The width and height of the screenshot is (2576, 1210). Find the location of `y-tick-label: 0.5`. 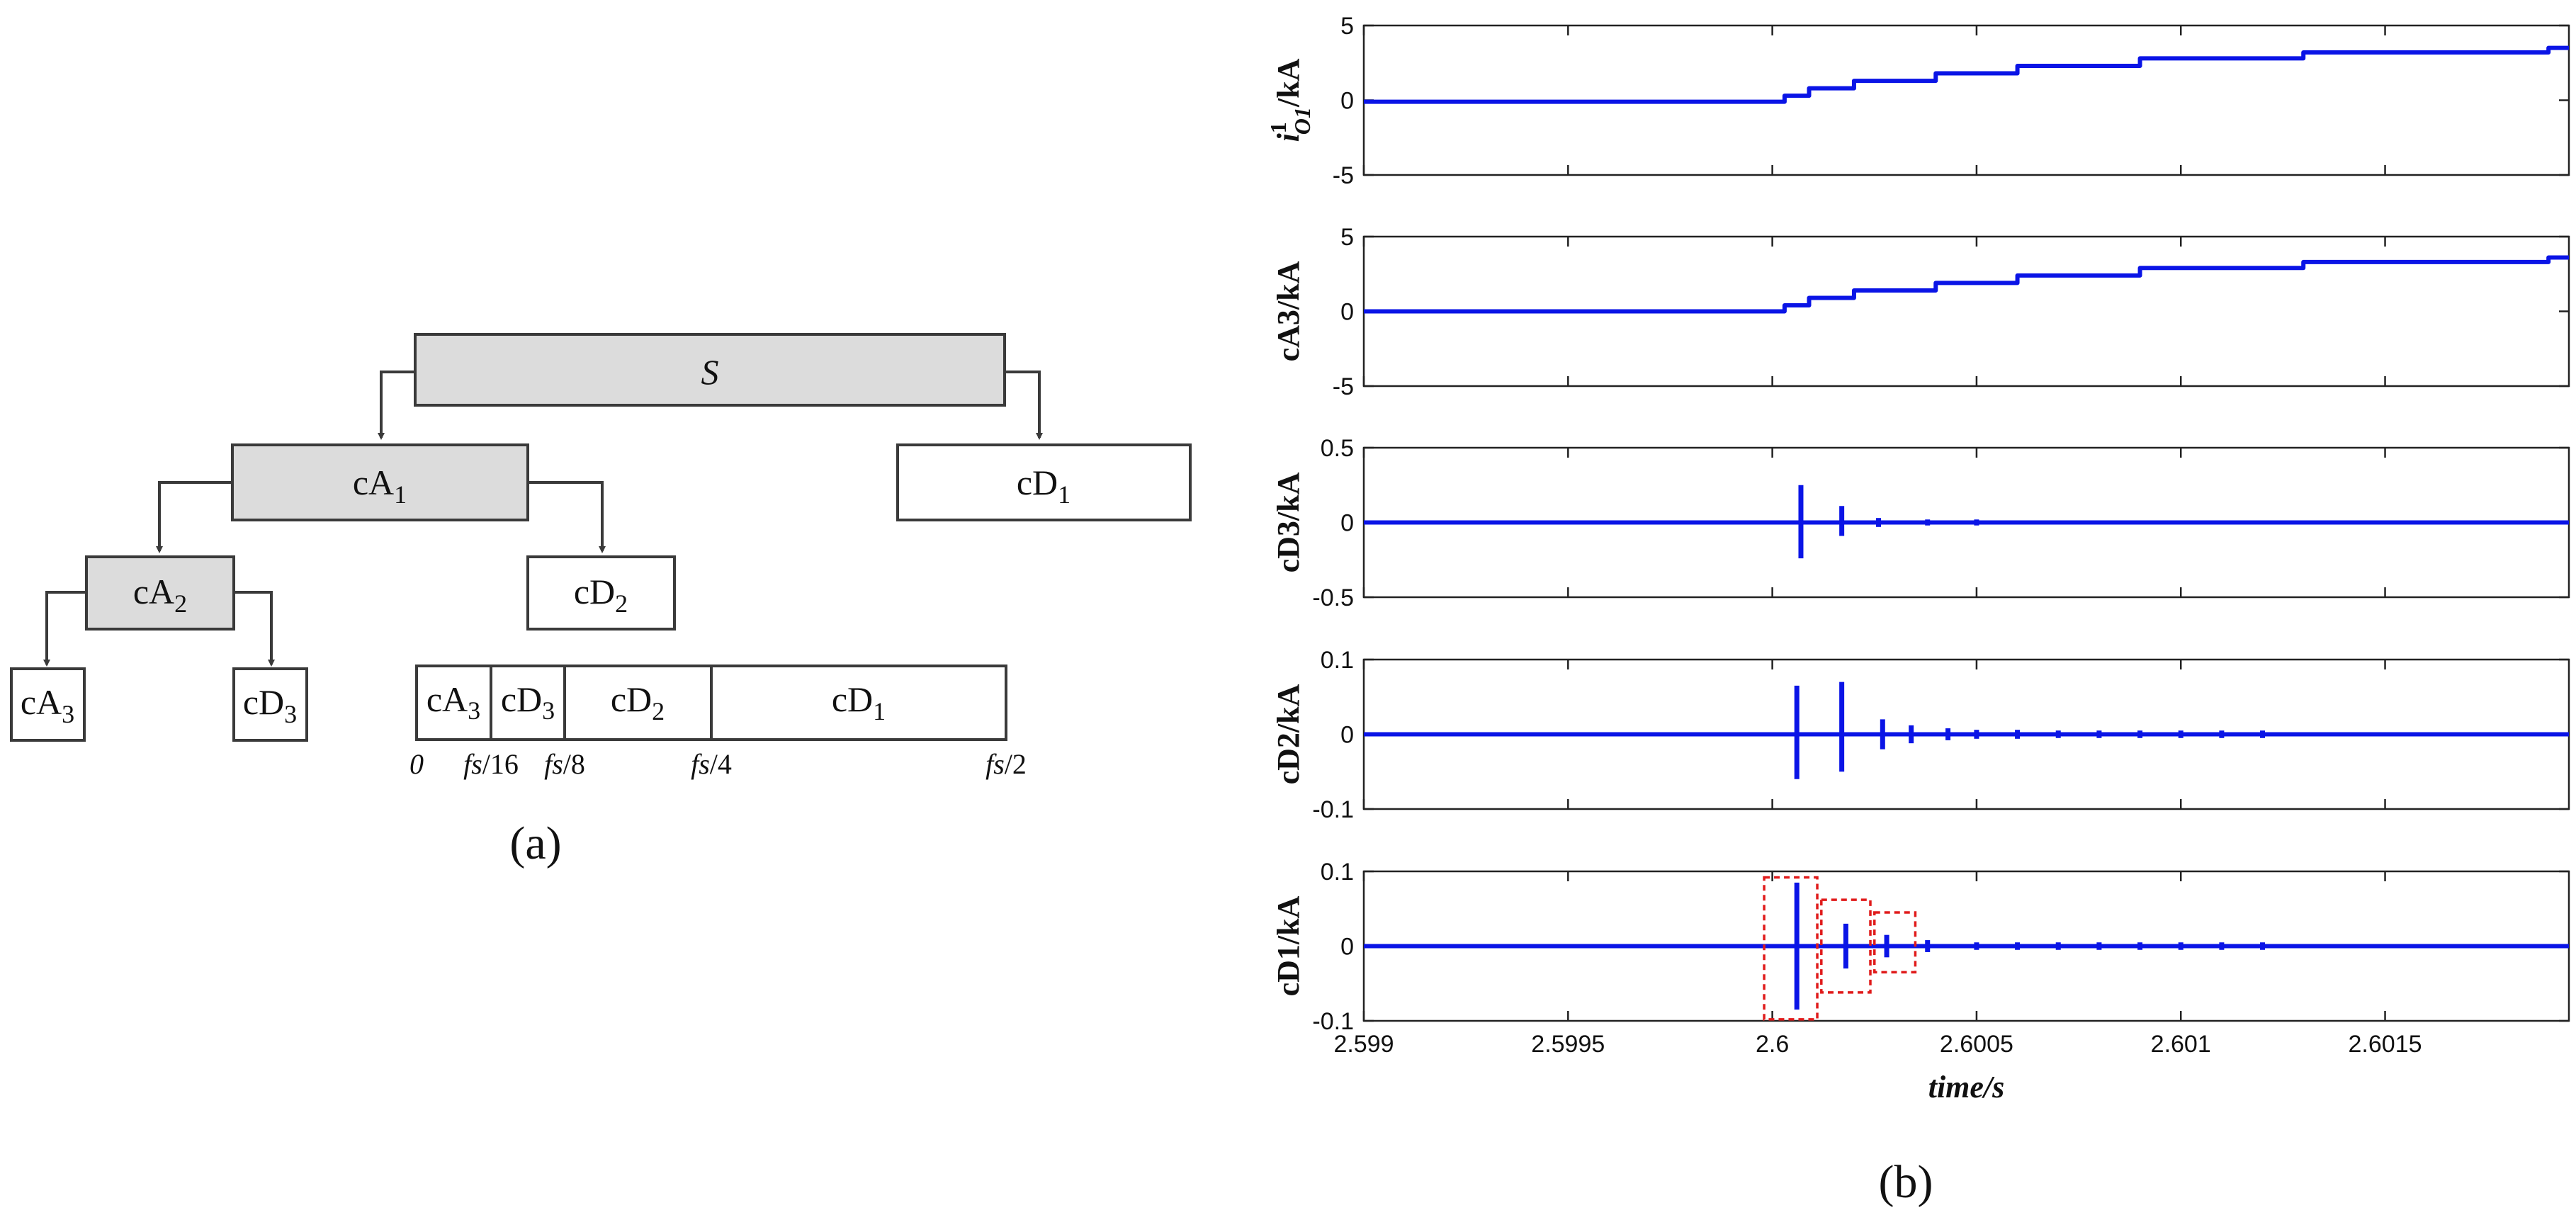

y-tick-label: 0.5 is located at coordinates (1337, 448).